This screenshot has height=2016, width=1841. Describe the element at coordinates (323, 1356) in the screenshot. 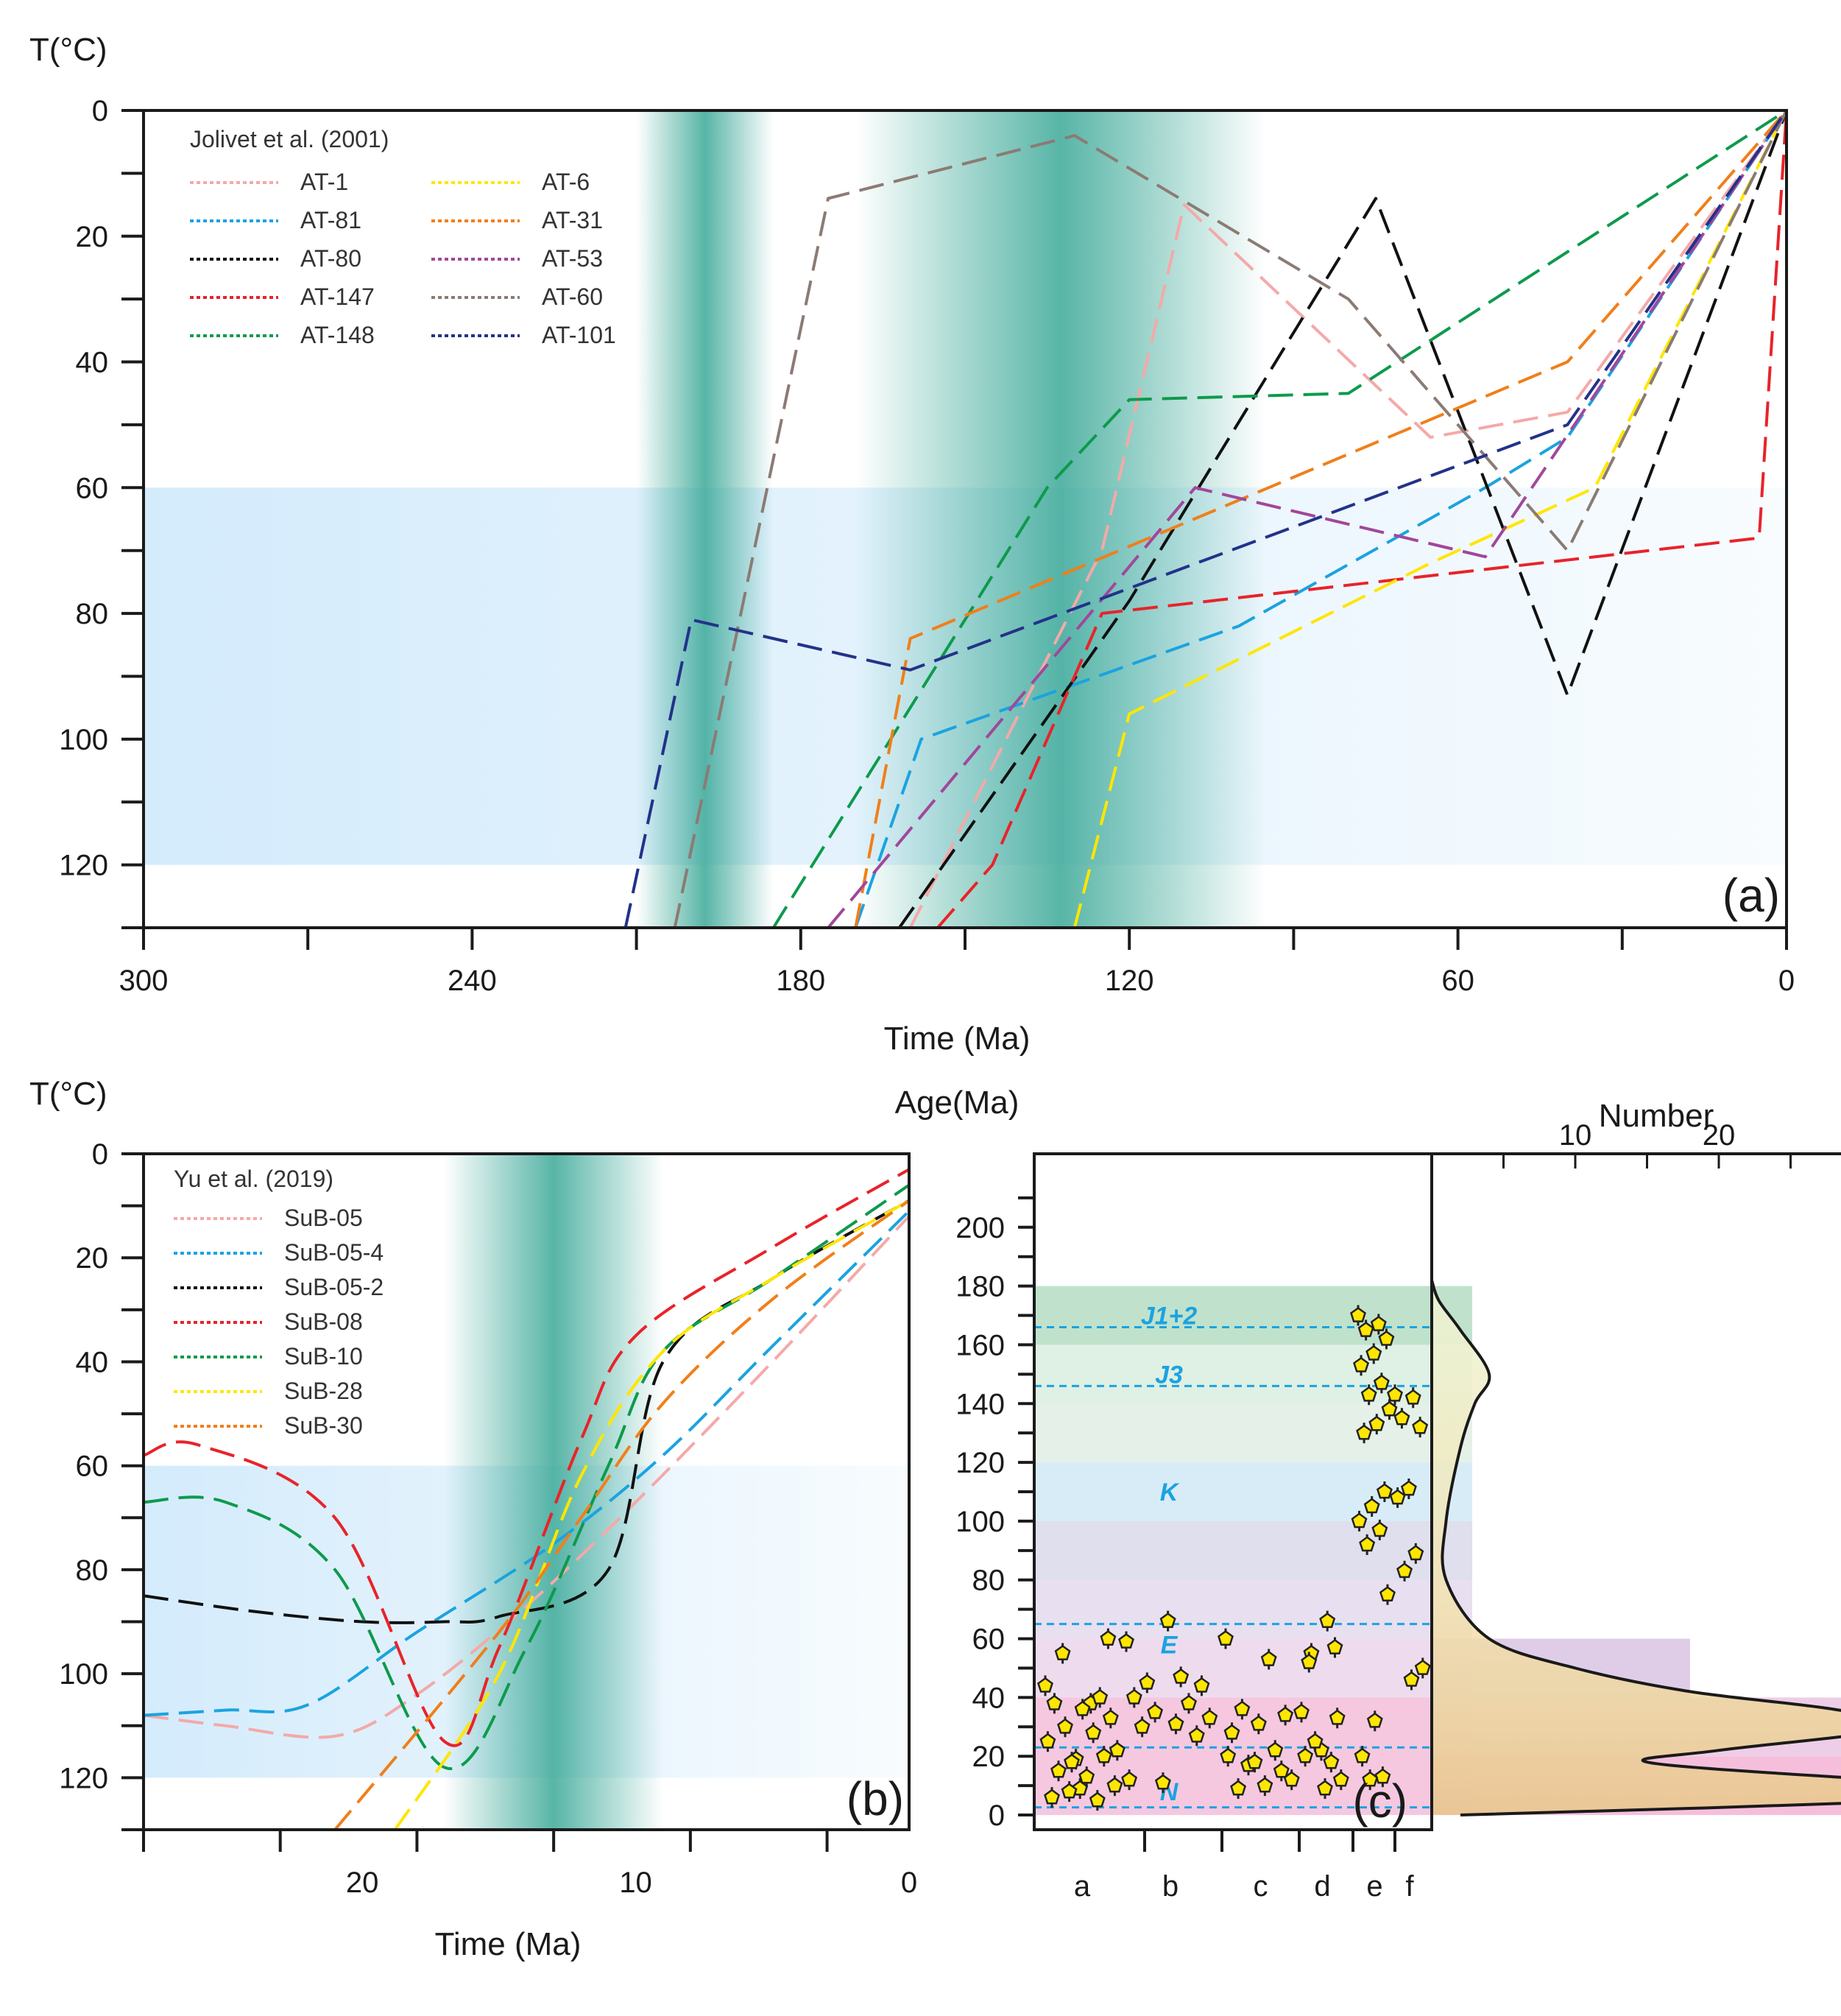

I see `legend-label-sub-10: SuB-10` at that location.